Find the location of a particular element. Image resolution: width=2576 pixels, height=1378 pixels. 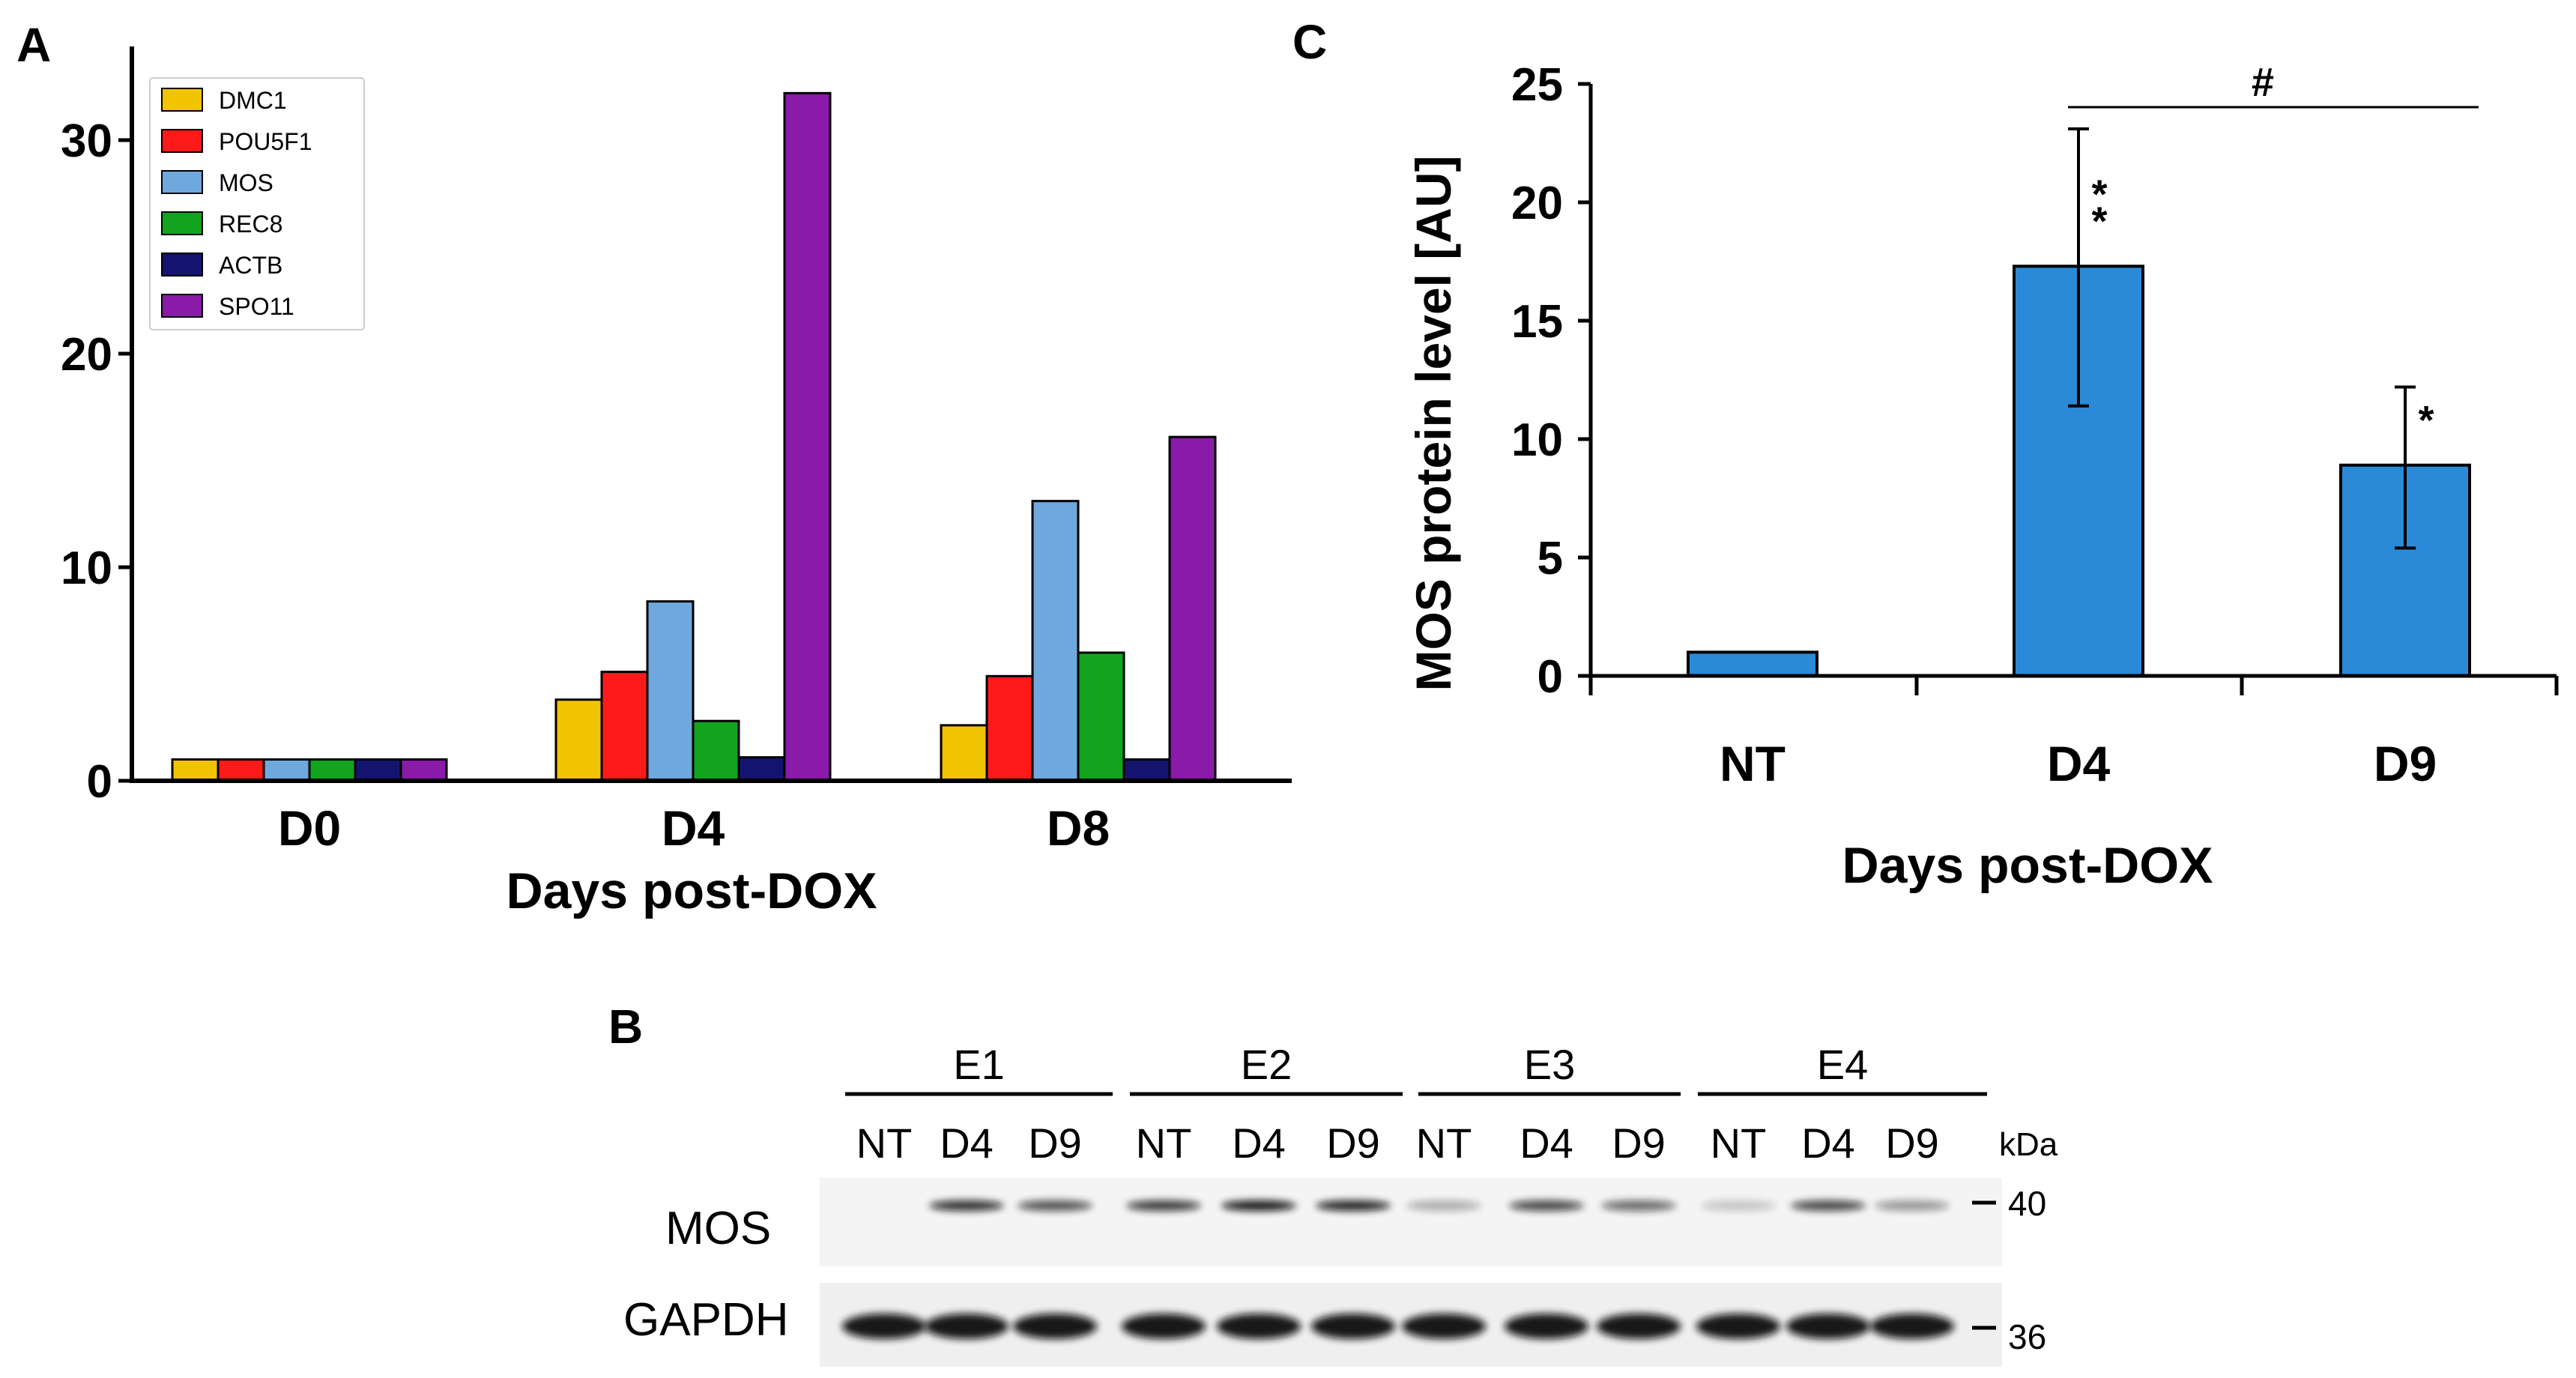

panel-c-annotations: ***# is located at coordinates (2273, 251).